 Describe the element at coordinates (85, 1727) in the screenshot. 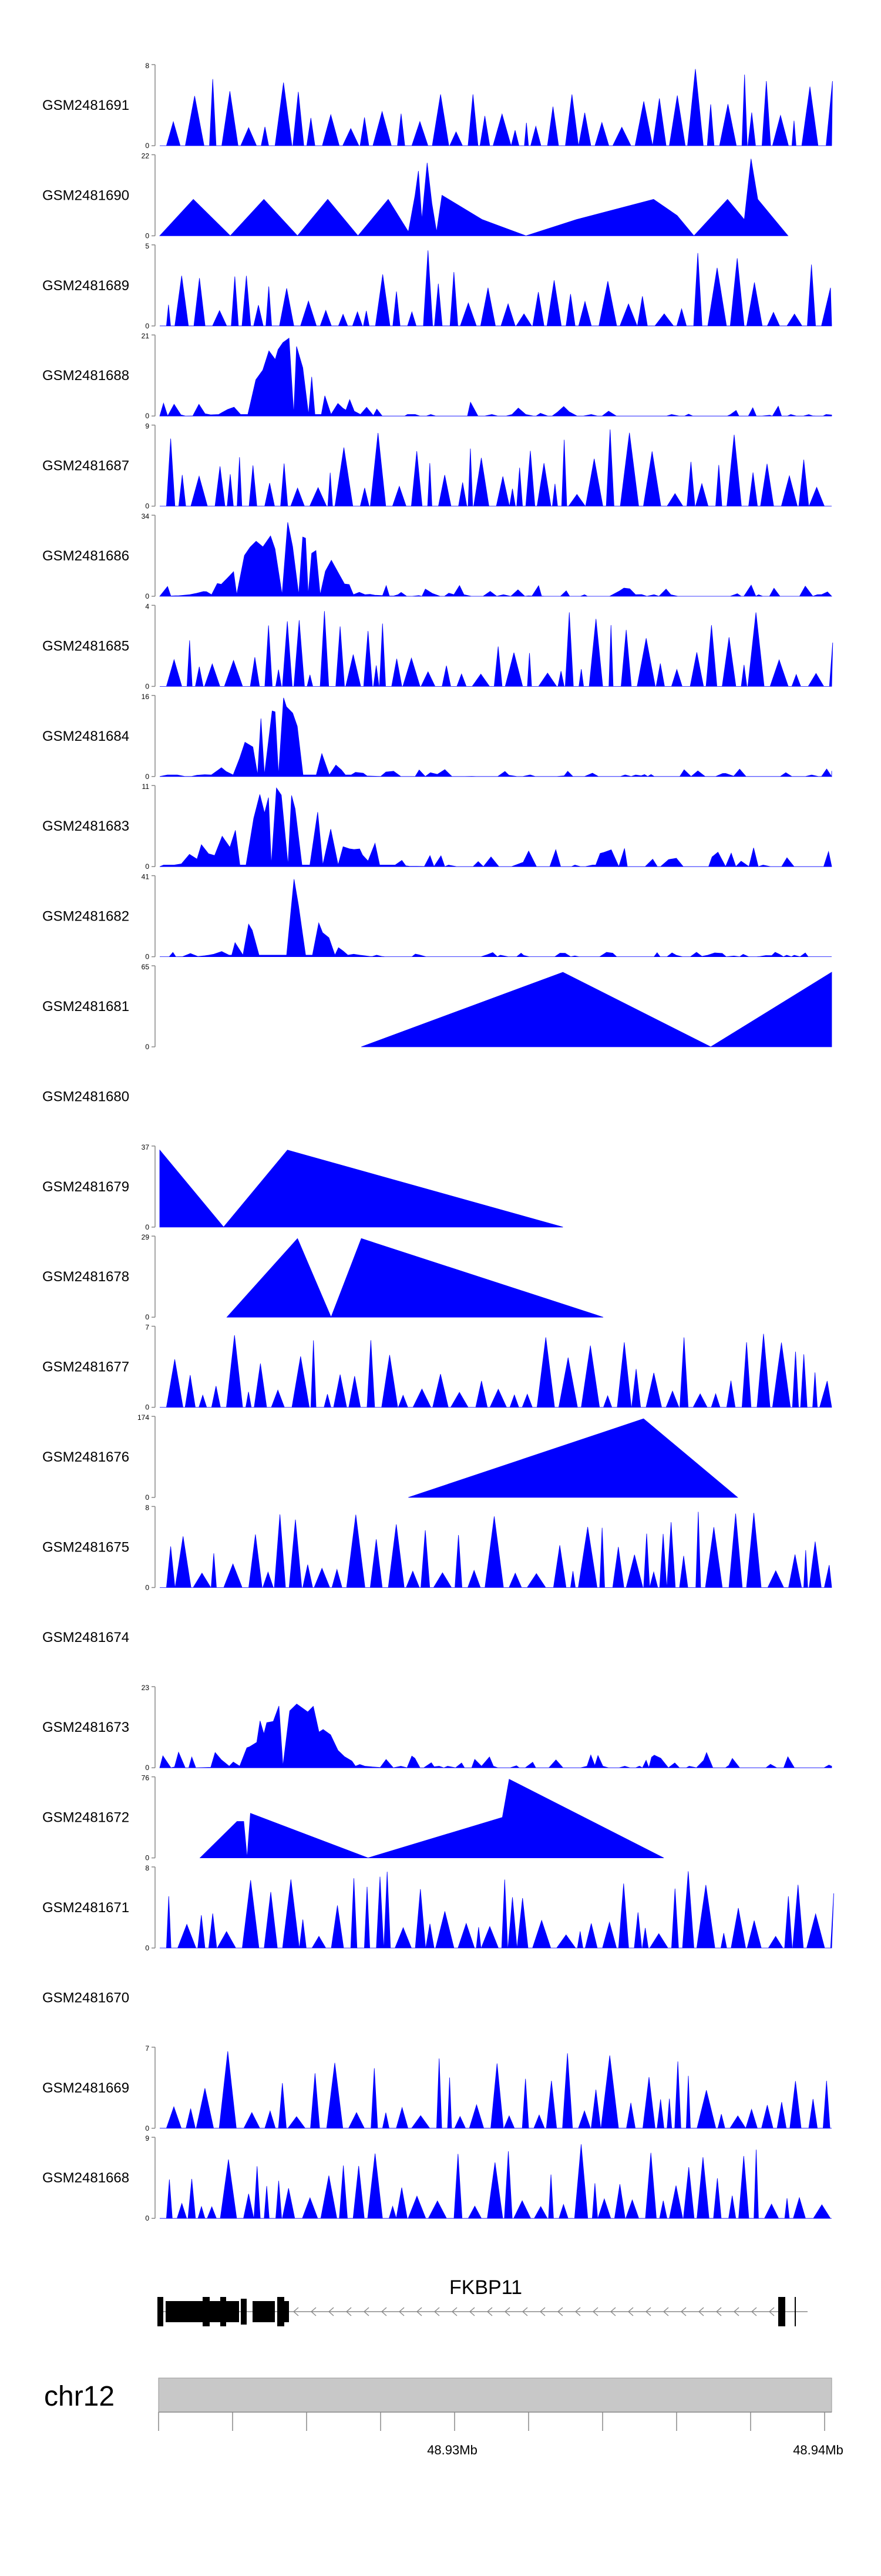

I see `track-label: GSM2481673` at that location.